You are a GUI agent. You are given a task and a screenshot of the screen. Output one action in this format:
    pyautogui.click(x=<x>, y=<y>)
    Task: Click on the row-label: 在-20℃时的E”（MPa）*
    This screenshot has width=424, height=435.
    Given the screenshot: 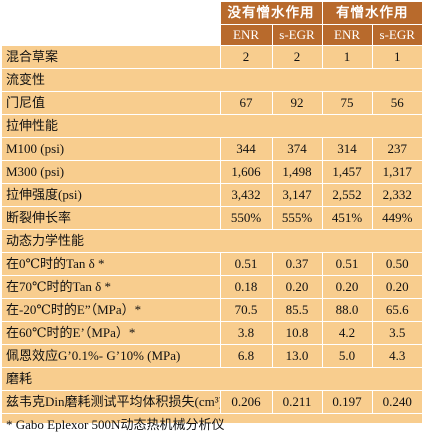 What is the action you would take?
    pyautogui.click(x=111, y=310)
    